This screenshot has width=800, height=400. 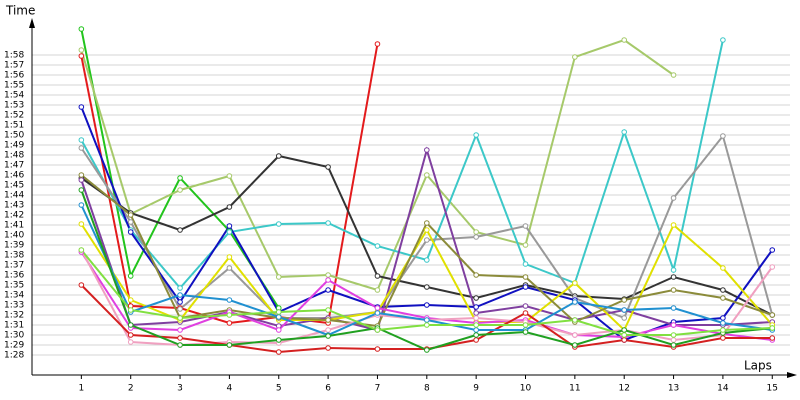 I want to click on y-tick-label: 1:46, so click(x=14, y=176).